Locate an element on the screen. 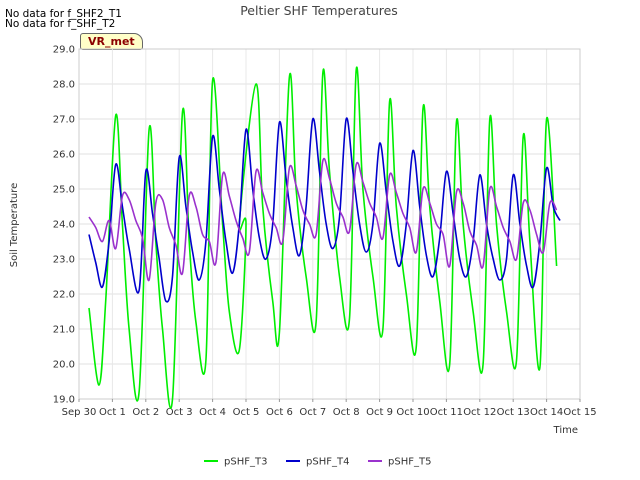 This screenshot has height=480, width=640. y-tick-label: 27.0 is located at coordinates (64, 120).